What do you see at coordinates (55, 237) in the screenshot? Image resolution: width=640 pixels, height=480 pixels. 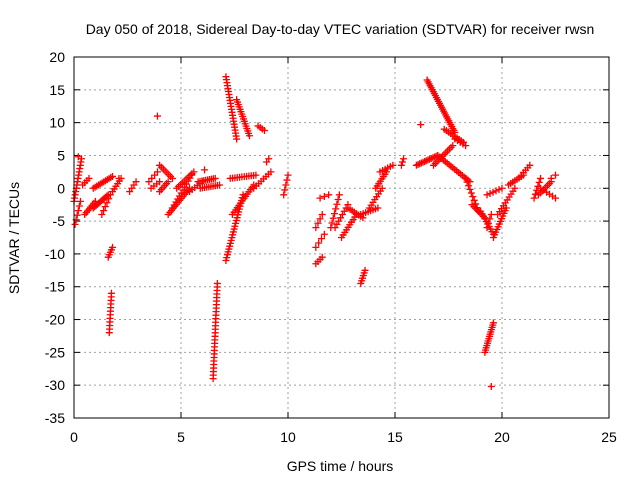 I see `y-tick-labels: 20 15 10 5 0 -5 -10 -15 -20 -25 -30 -35` at bounding box center [55, 237].